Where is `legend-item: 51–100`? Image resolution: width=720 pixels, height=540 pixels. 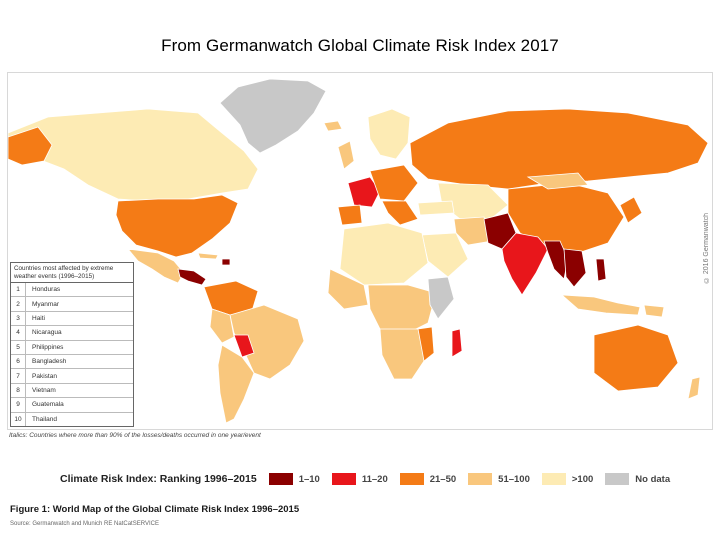
legend-item: 51–100 is located at coordinates (499, 479).